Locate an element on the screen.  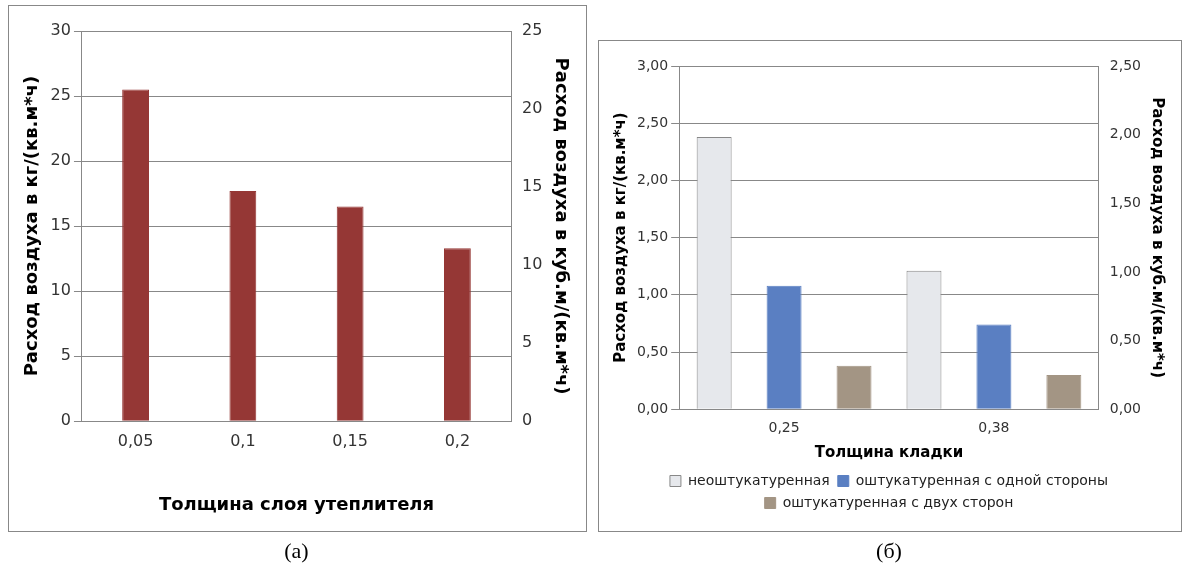
y-tick-label: 2,00 is located at coordinates (653, 179).